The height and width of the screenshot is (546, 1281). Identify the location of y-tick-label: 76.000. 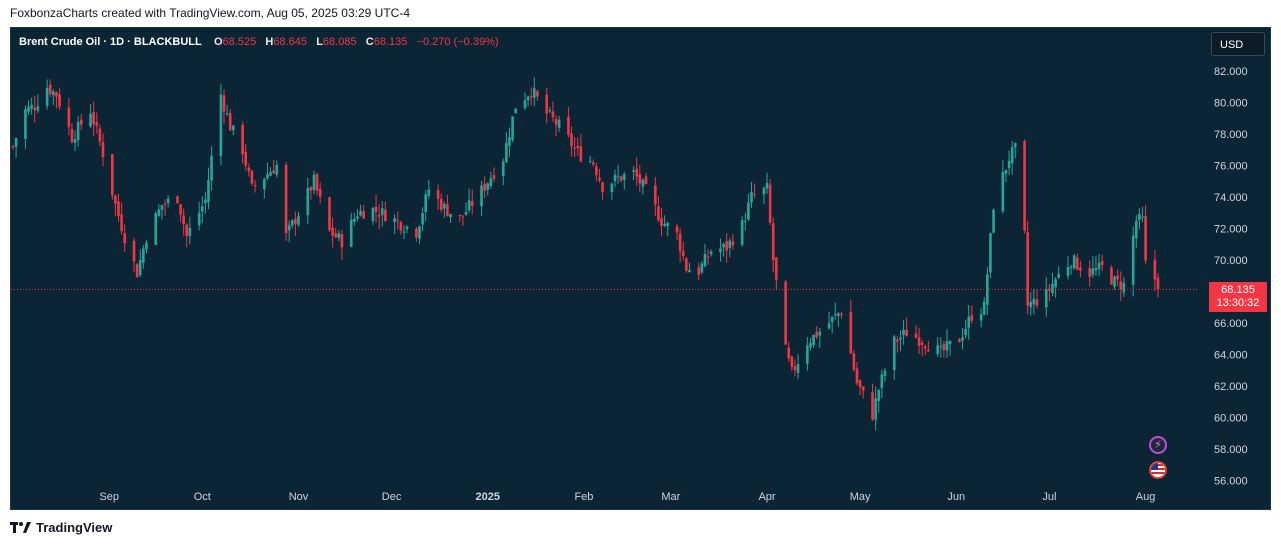
(1231, 167).